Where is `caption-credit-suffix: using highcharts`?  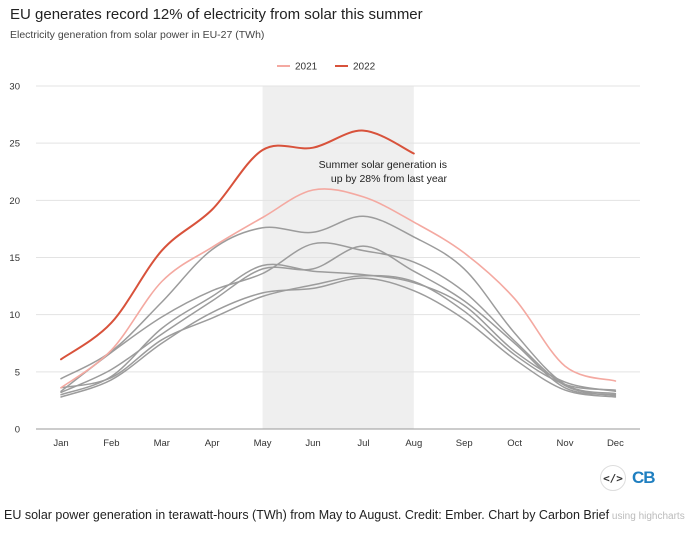 caption-credit-suffix: using highcharts is located at coordinates (647, 516).